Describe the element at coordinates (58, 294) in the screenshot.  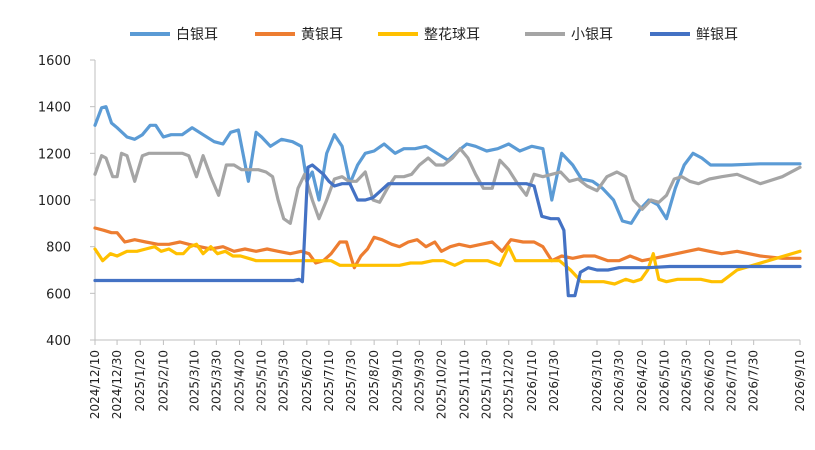
I see `y-tick-label: 600` at that location.